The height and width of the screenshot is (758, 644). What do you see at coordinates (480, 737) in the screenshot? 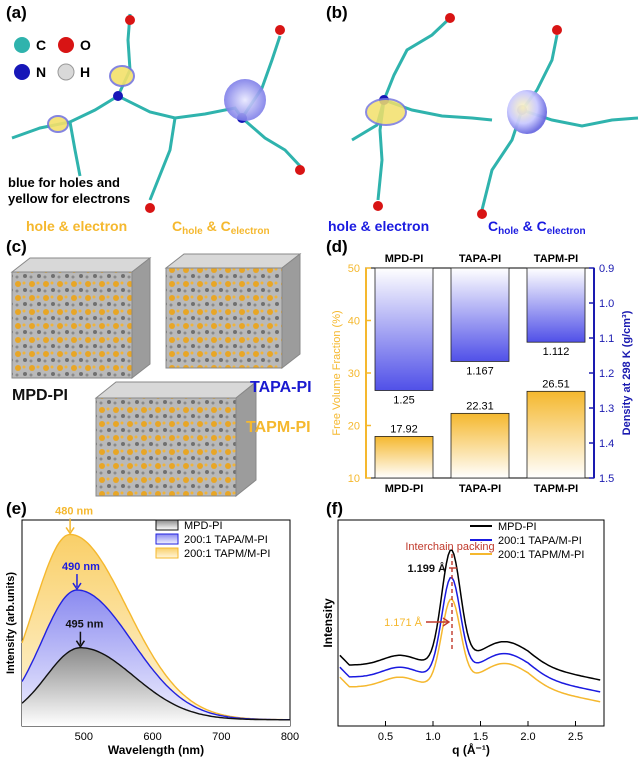
I see `x-tick-label: 1.5` at bounding box center [480, 737].